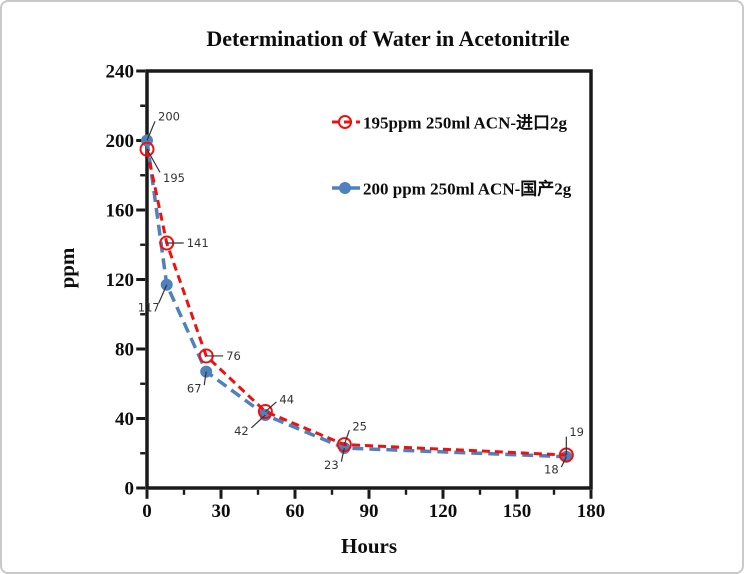 The image size is (744, 574). What do you see at coordinates (194, 389) in the screenshot?
I see `point-label: 67` at bounding box center [194, 389].